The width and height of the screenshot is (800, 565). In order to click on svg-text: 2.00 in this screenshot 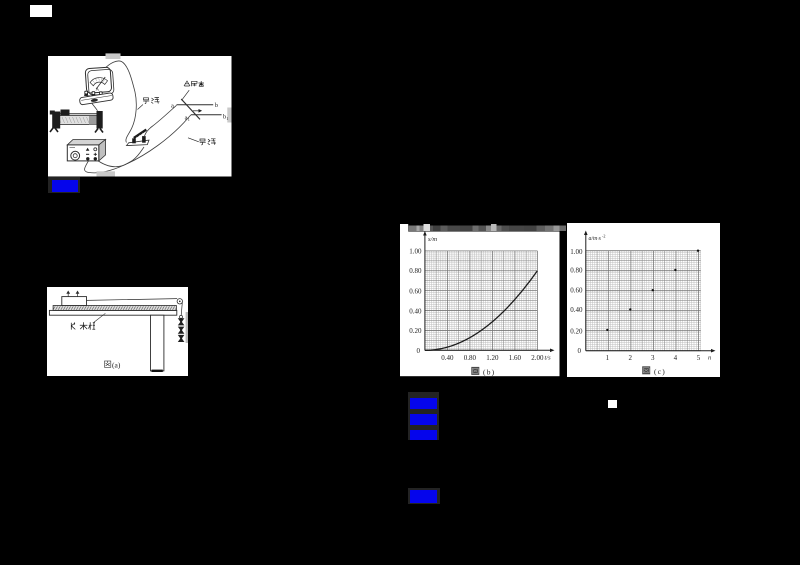, I will do `click(537, 358)`.